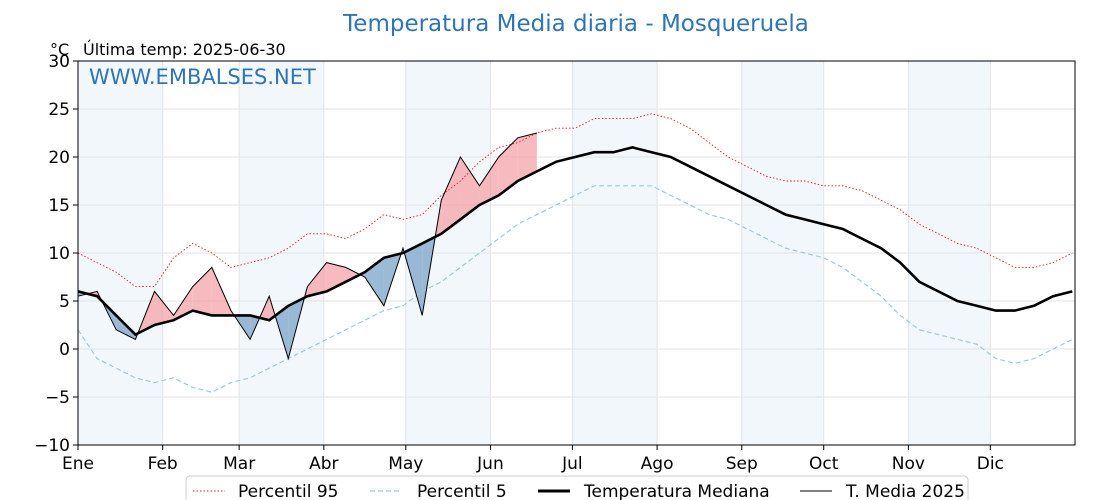  What do you see at coordinates (288, 491) in the screenshot?
I see `legend-label-p95: Percentil 95` at bounding box center [288, 491].